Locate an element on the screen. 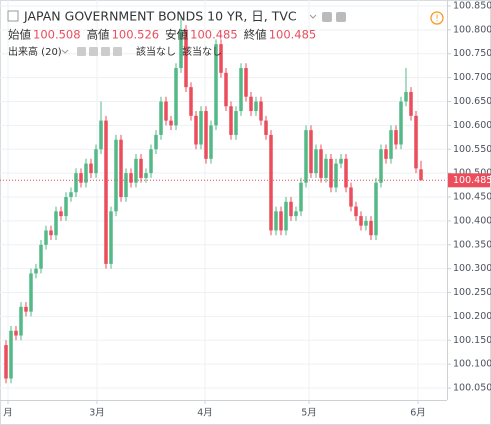  y-tick-label: 100.150 is located at coordinates (472, 340).